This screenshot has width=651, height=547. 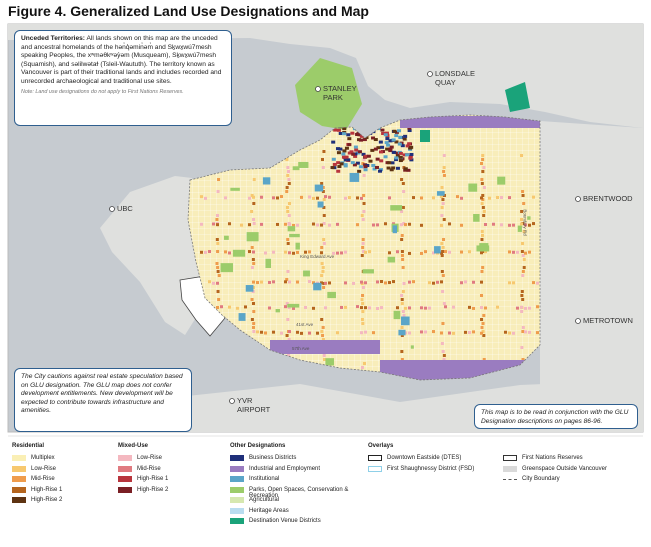 I want to click on legend-item: High-Rise 1, so click(x=76, y=492).